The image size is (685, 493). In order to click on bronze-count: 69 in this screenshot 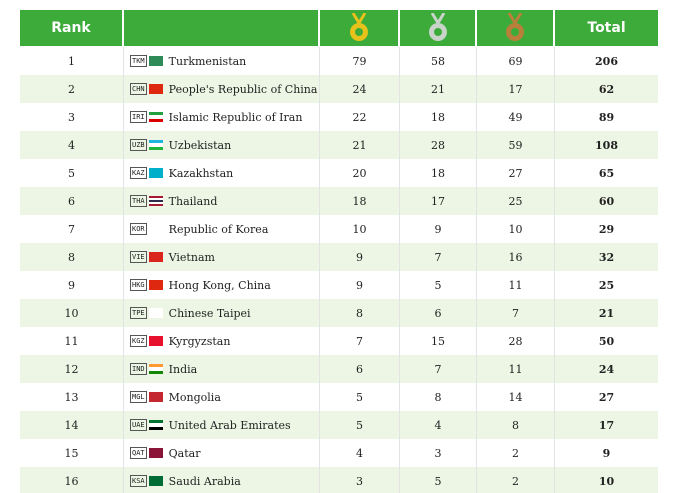, I will do `click(516, 61)`.